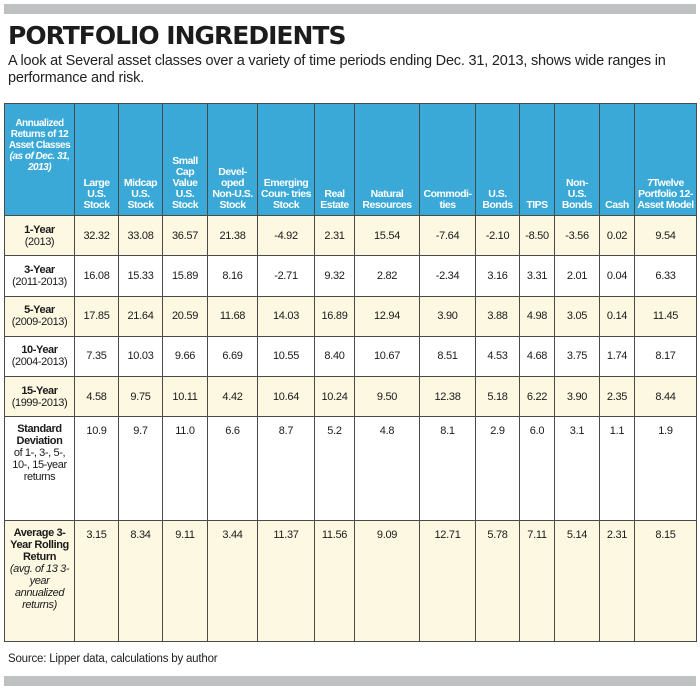 The image size is (700, 690). What do you see at coordinates (617, 356) in the screenshot?
I see `table-cell: 1.74` at bounding box center [617, 356].